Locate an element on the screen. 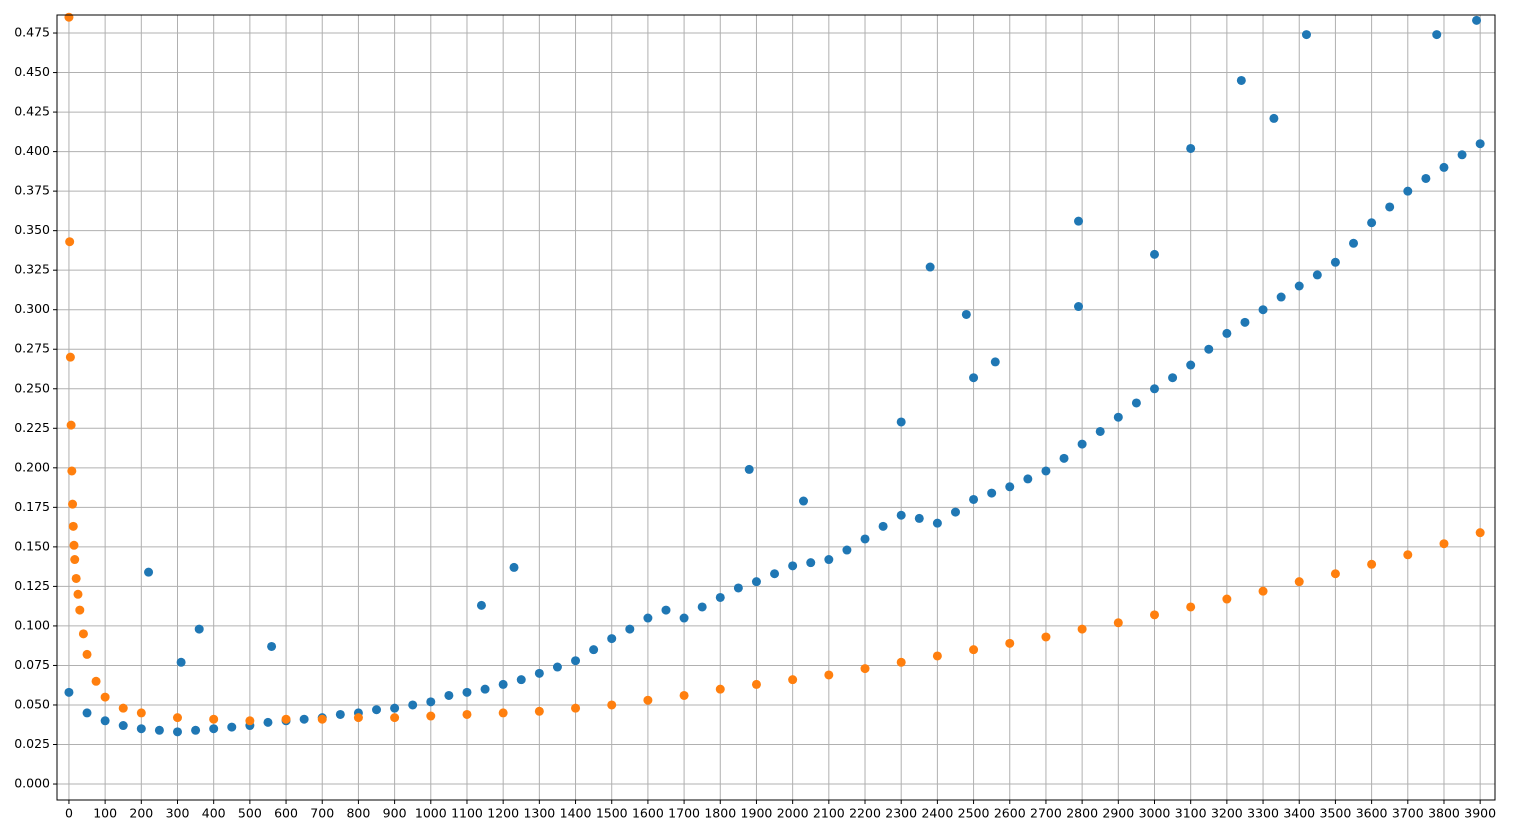 The height and width of the screenshot is (837, 1515). x-tick-label: 2400 is located at coordinates (937, 813).